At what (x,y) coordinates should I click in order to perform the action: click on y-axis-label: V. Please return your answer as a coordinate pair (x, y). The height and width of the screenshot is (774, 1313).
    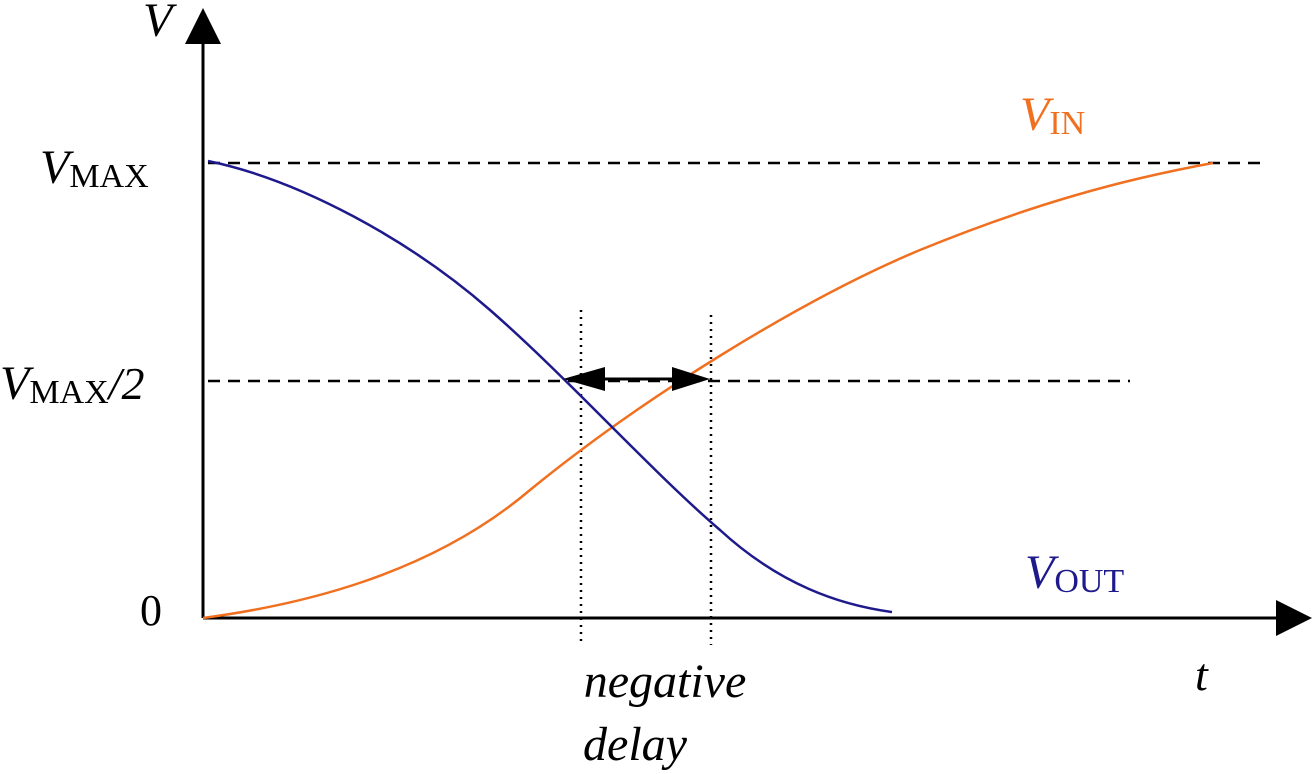
    Looking at the image, I should click on (160, 23).